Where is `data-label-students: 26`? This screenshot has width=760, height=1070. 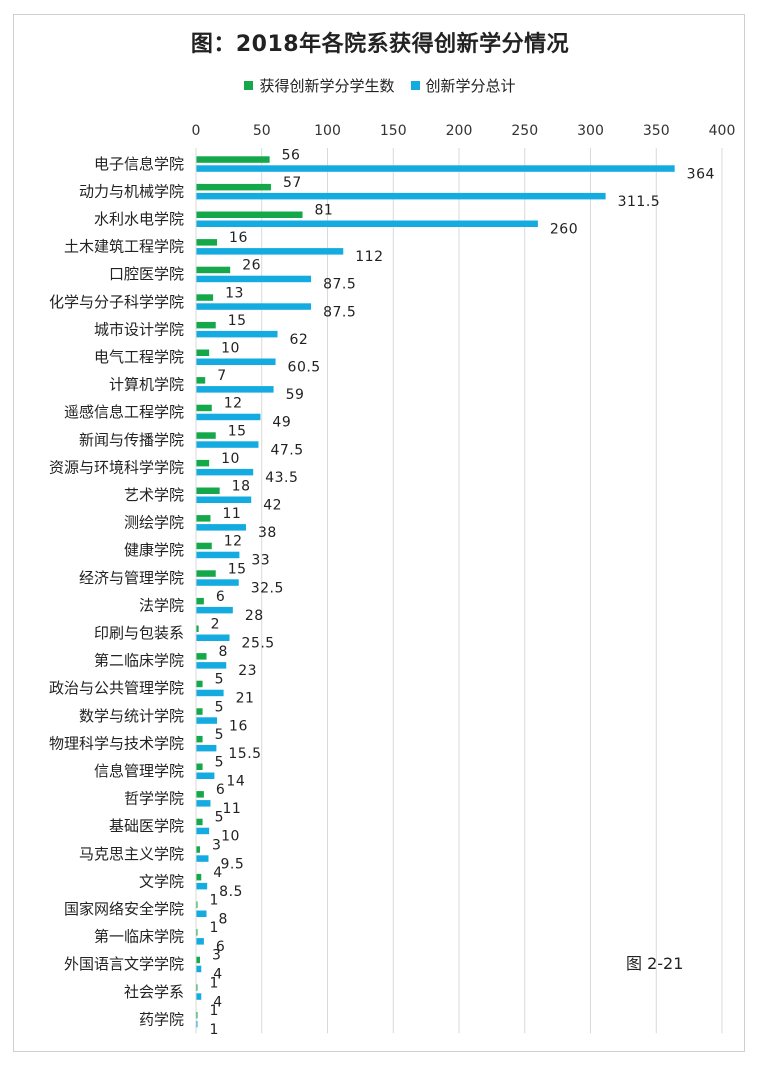
data-label-students: 26 is located at coordinates (251, 266).